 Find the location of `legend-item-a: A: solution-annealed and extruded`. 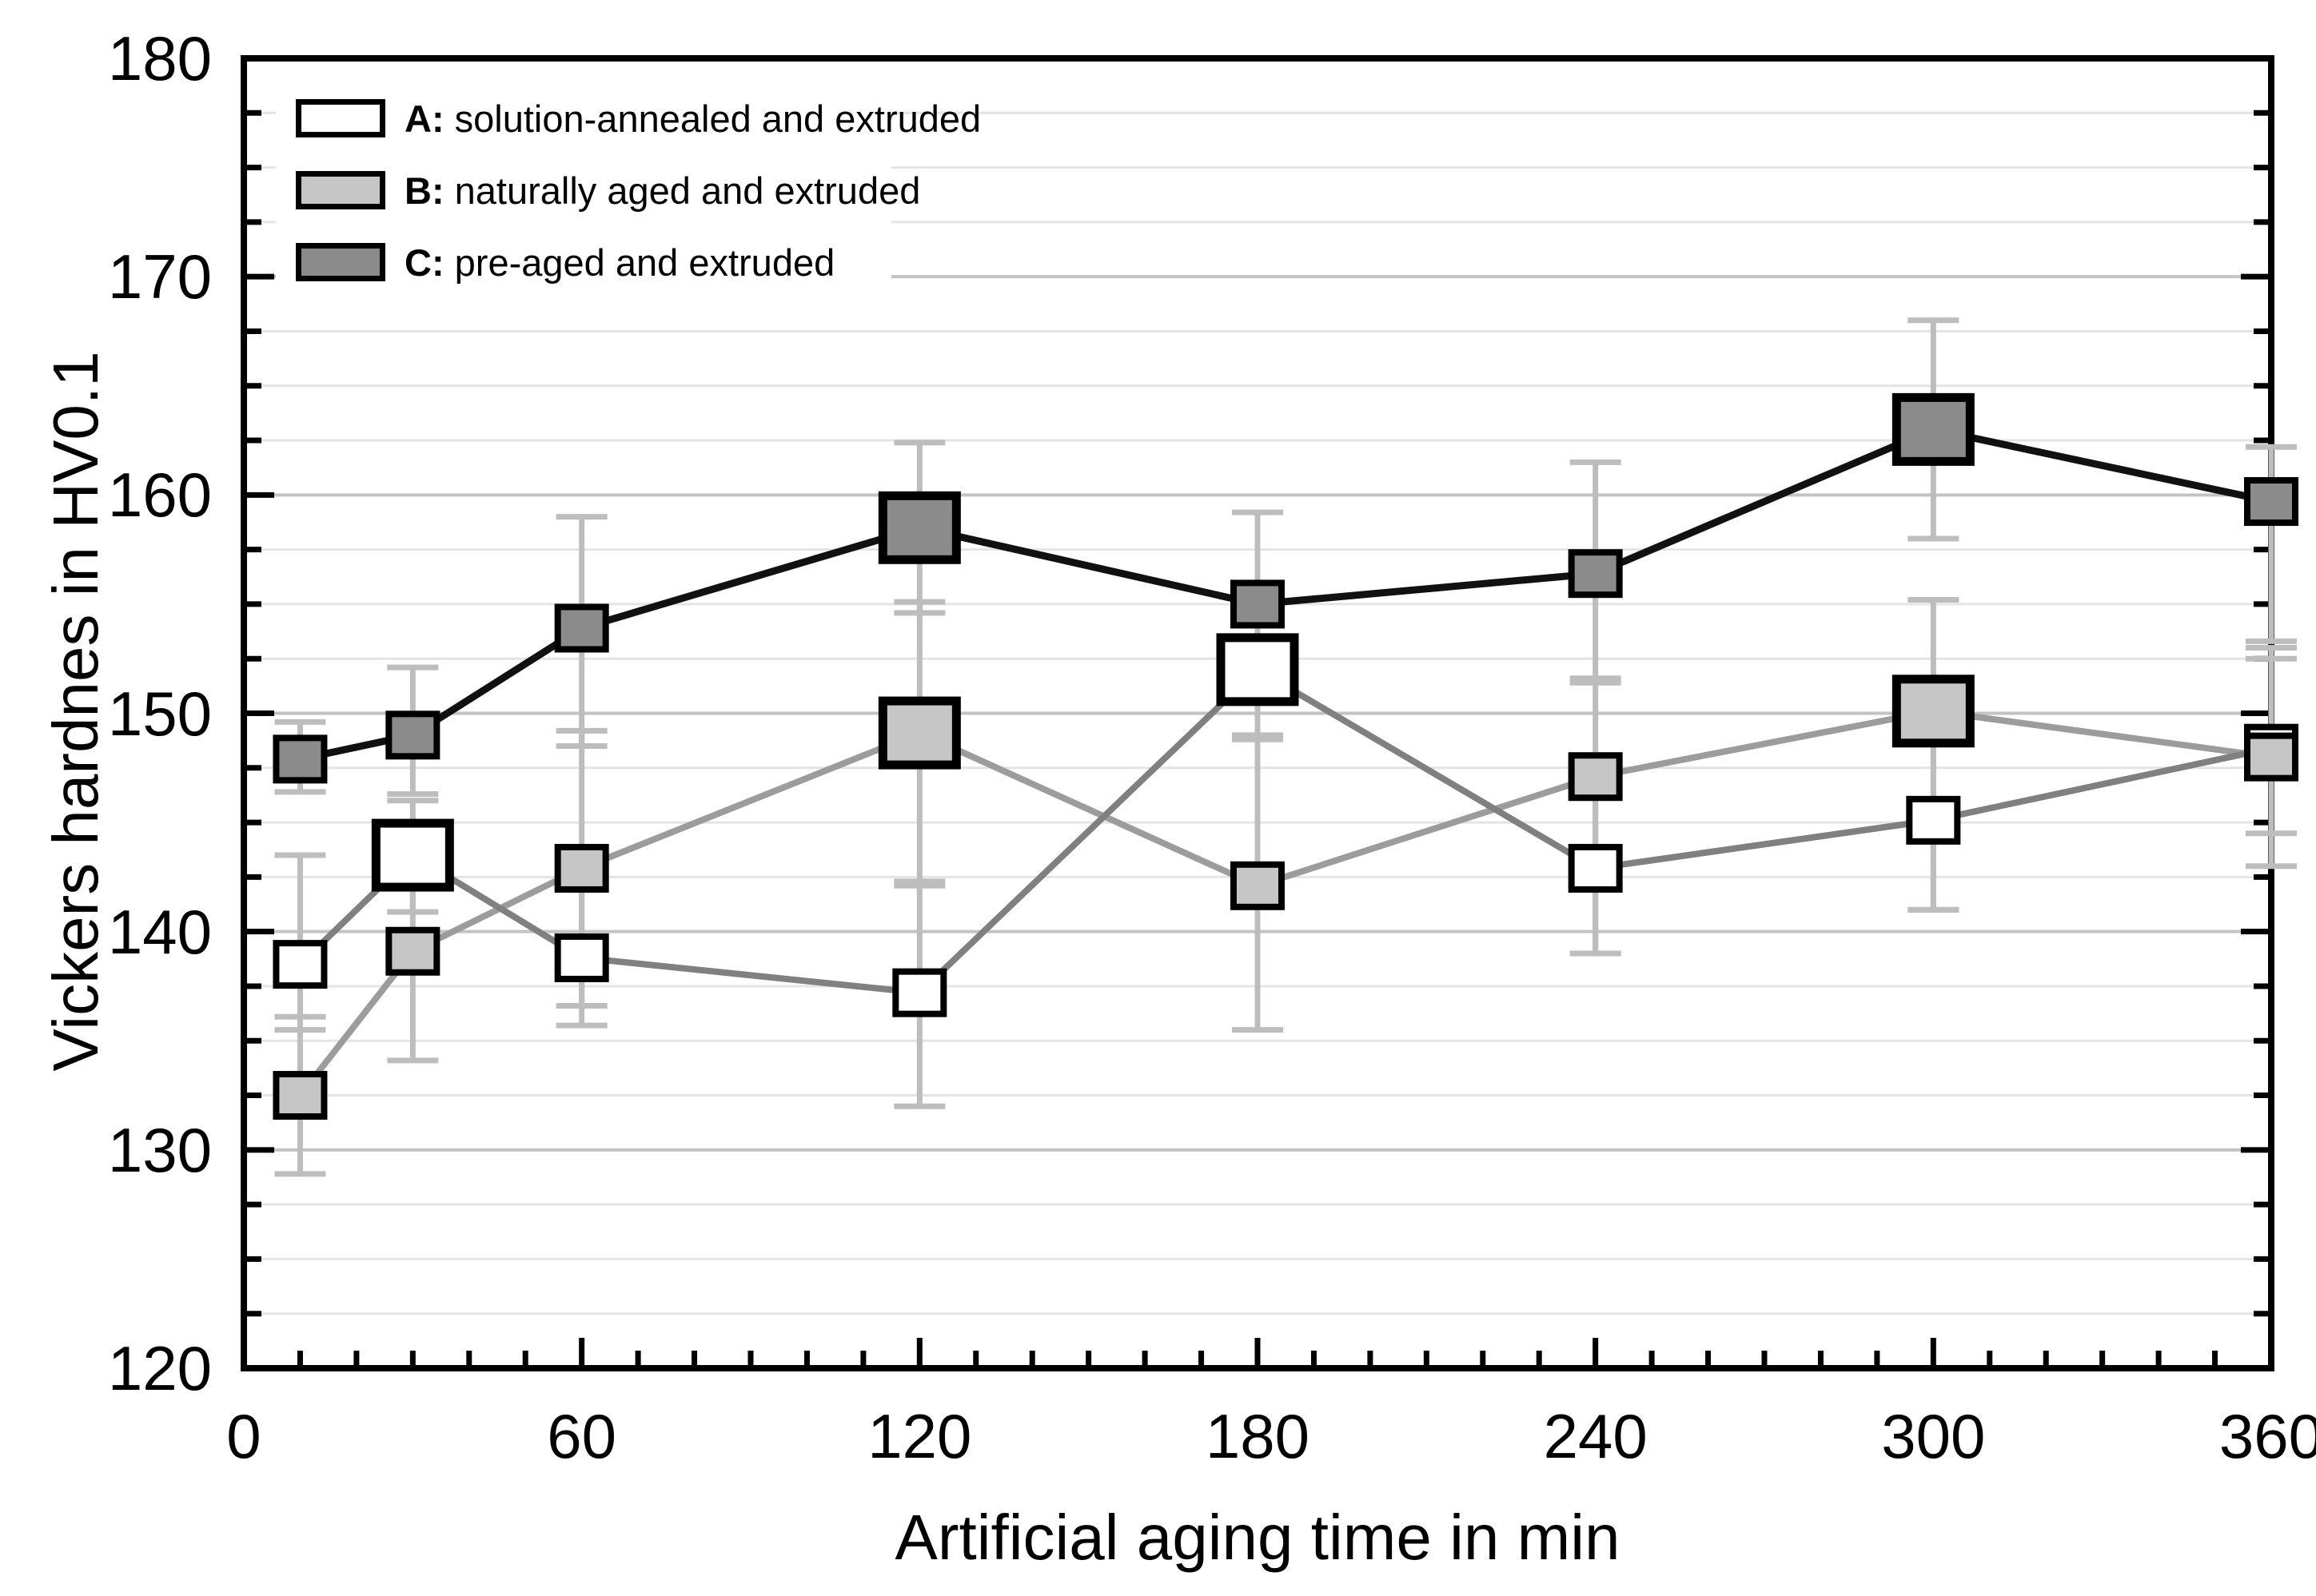

legend-item-a: A: solution-annealed and extruded is located at coordinates (628, 118).